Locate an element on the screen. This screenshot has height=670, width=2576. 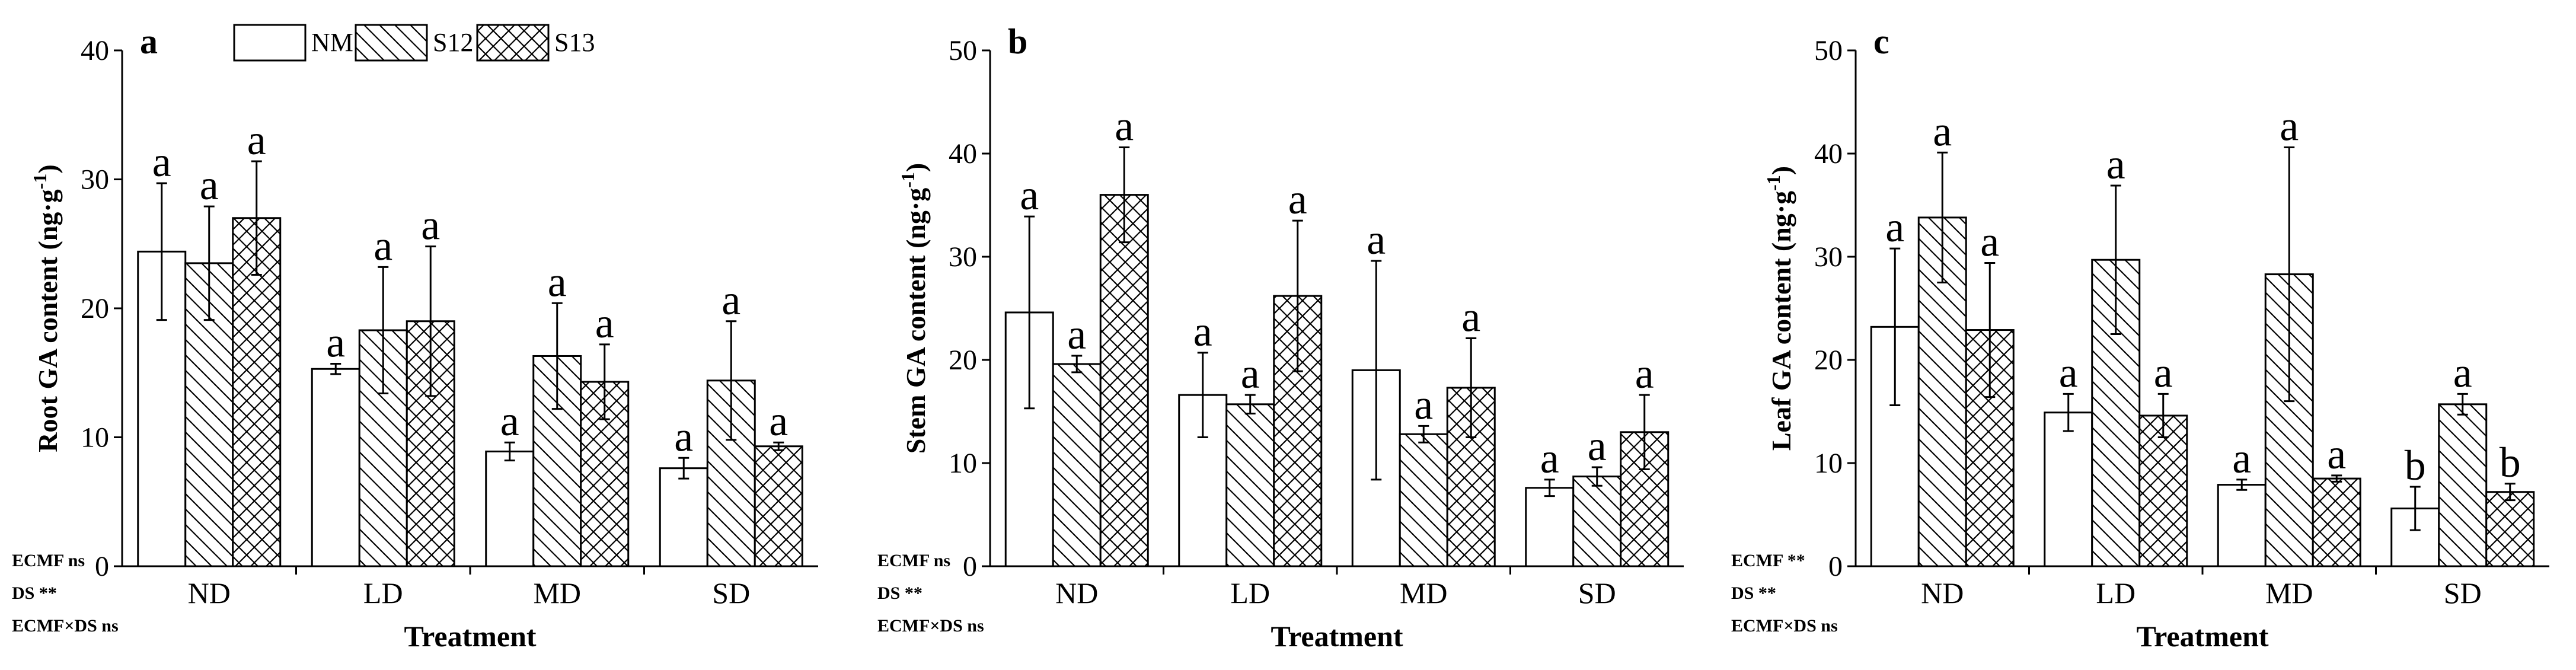
y-axis-title: Leaf GA content (ng·g-1) is located at coordinates (1779, 309).